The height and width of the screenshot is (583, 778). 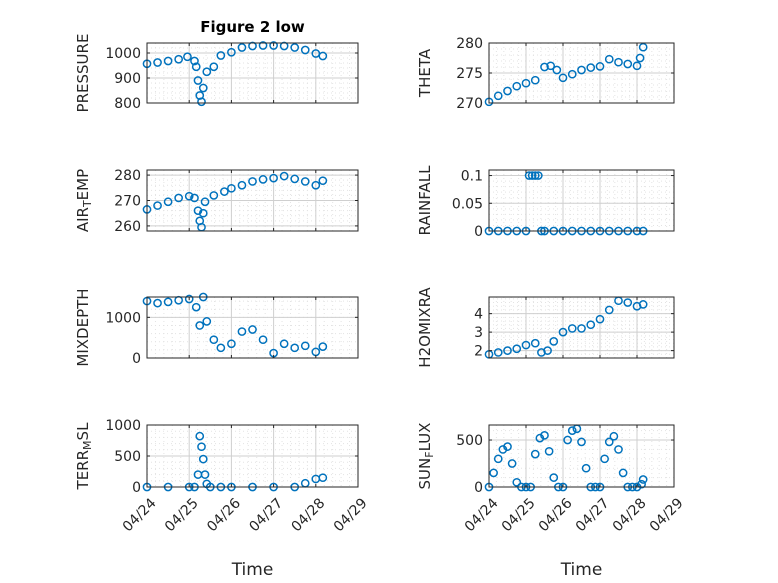 What do you see at coordinates (83, 327) in the screenshot?
I see `y-axis-label: MIXDEPTH` at bounding box center [83, 327].